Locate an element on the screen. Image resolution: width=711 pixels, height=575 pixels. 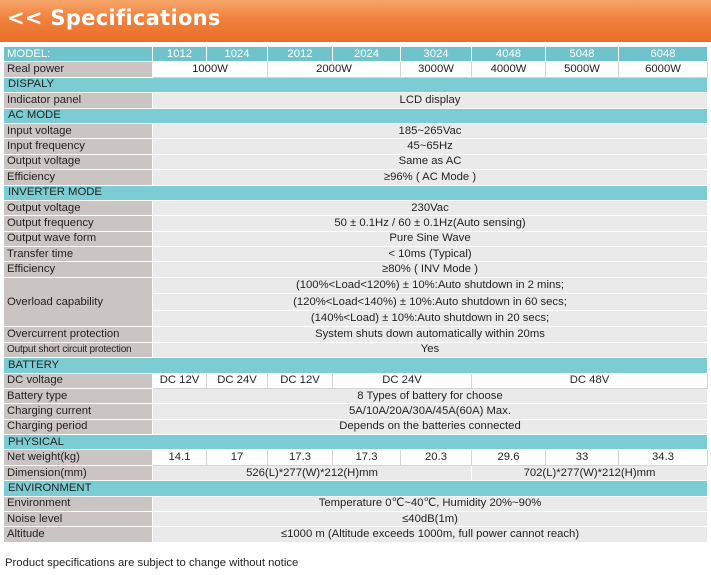
spec-value: 5A/10A/20A/30A/45A(60A) Max. is located at coordinates (430, 411).